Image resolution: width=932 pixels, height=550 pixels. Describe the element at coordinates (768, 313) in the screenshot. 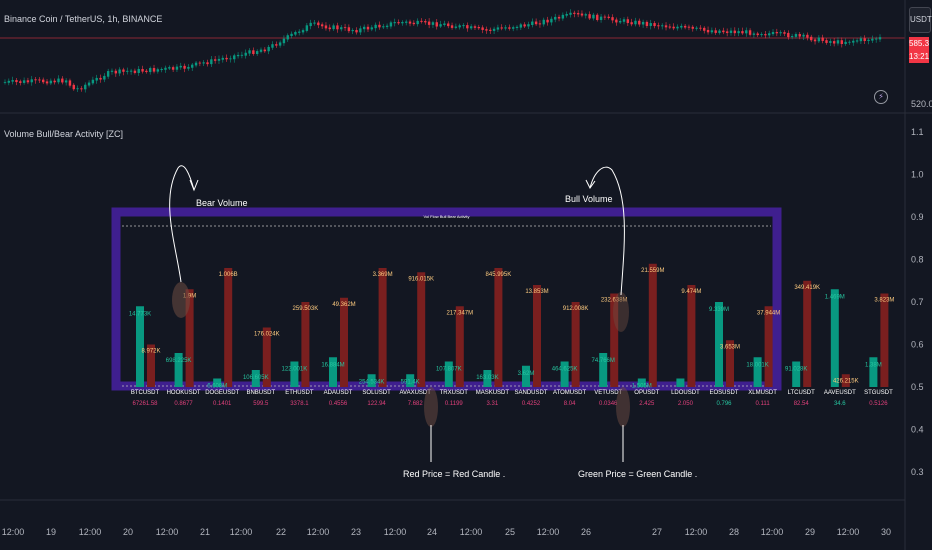

I see `bear-value-label: 37.944M` at that location.